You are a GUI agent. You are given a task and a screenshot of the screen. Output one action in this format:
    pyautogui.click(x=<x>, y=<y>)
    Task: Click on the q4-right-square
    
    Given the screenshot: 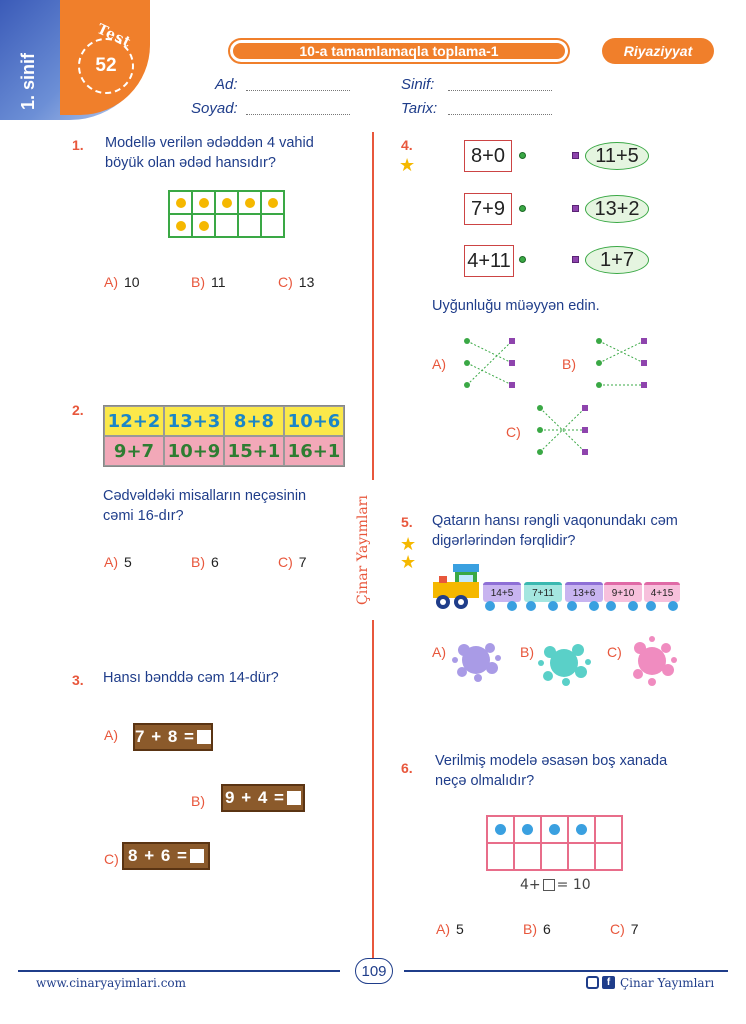 What is the action you would take?
    pyautogui.click(x=575, y=259)
    